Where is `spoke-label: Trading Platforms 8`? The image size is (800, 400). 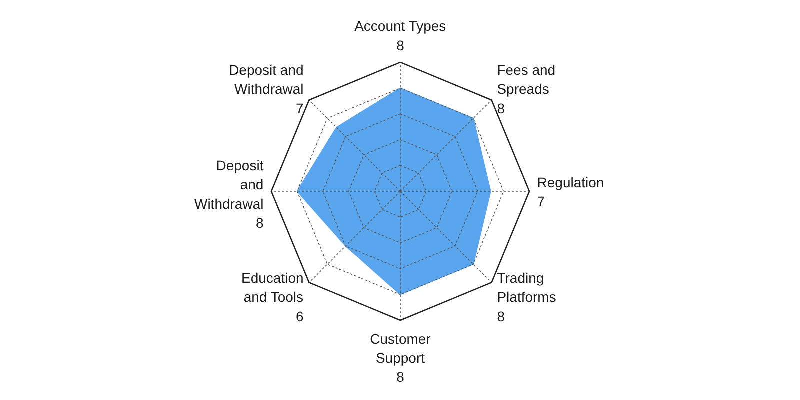 spoke-label: Trading Platforms 8 is located at coordinates (526, 297).